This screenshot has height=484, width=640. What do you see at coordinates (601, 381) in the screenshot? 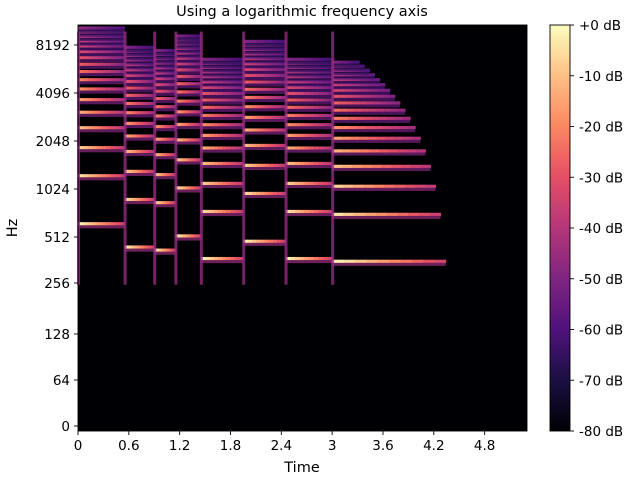
I see `colorbar-tick-label: -70 dB` at bounding box center [601, 381].